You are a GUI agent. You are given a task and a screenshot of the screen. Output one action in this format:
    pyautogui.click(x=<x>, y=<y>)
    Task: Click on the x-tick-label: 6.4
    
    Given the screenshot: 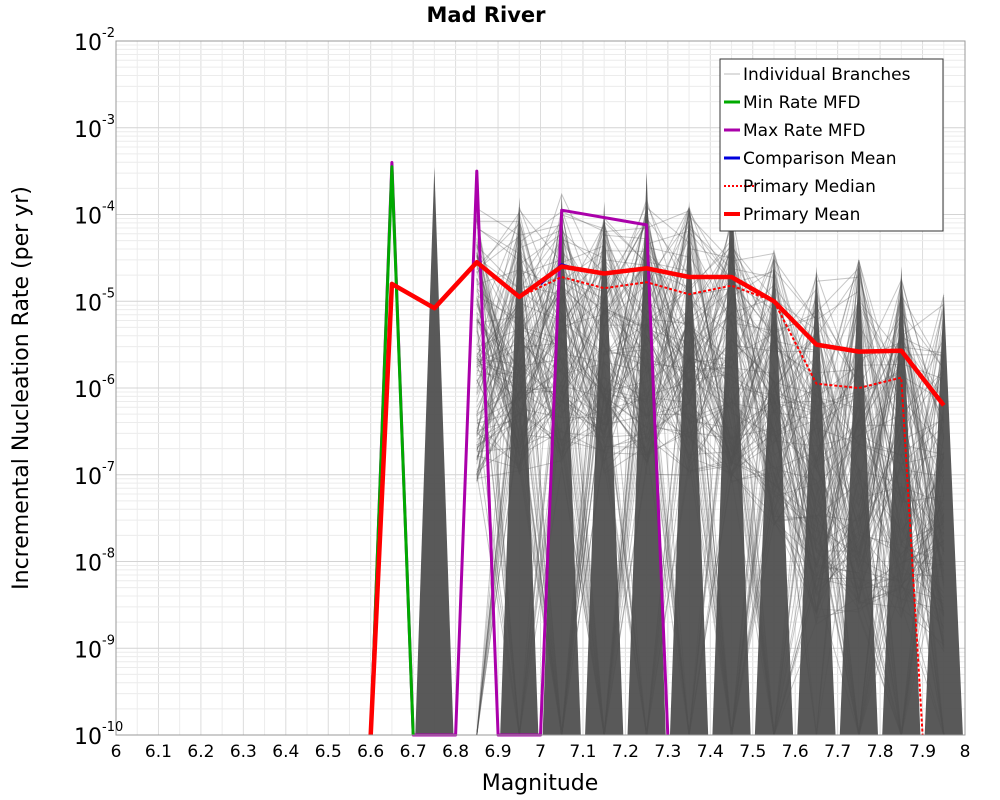 What is the action you would take?
    pyautogui.click(x=285, y=752)
    